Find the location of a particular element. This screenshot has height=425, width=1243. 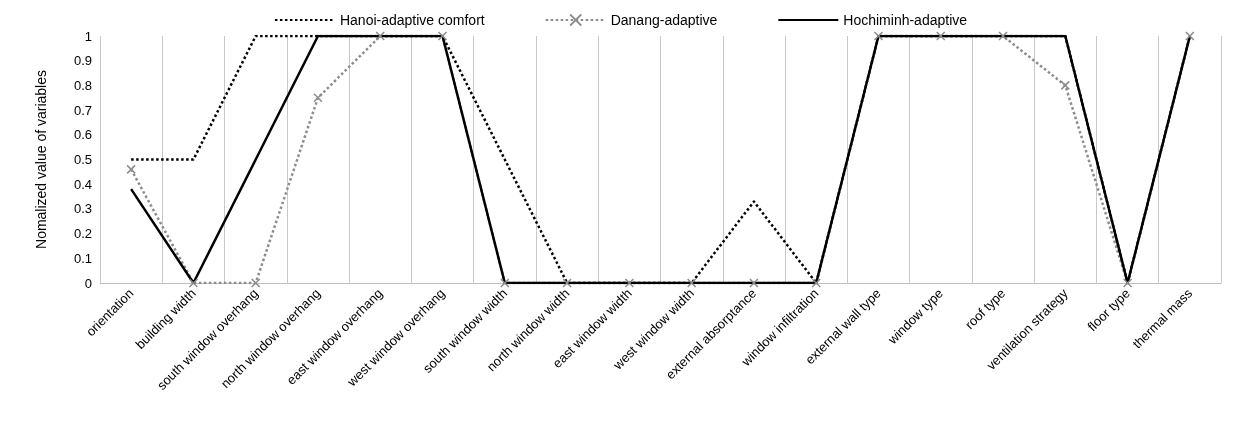

y-tick-label: 1 is located at coordinates (88, 36).